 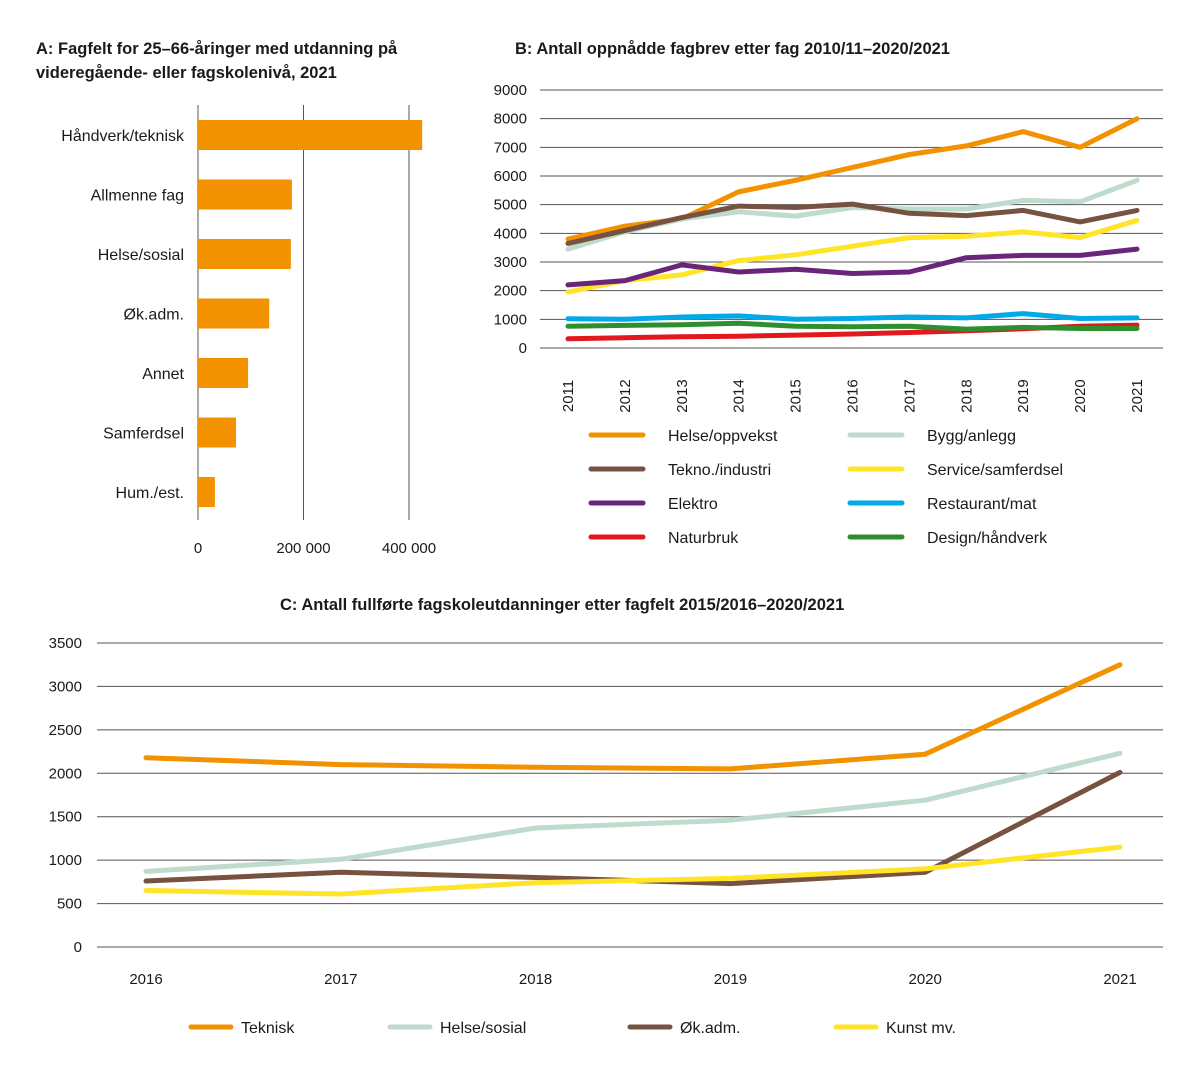 What do you see at coordinates (853, 395) in the screenshot?
I see `chart-b-xtick-label: 2016` at bounding box center [853, 395].